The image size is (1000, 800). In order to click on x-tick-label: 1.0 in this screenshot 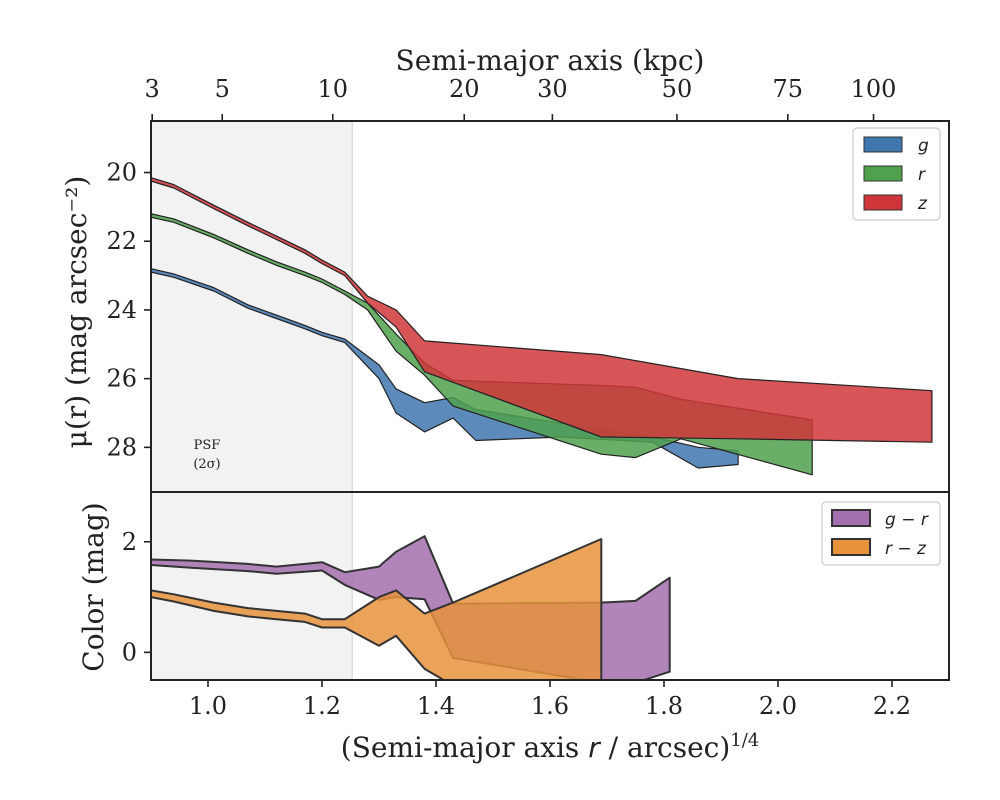, I will do `click(208, 706)`.